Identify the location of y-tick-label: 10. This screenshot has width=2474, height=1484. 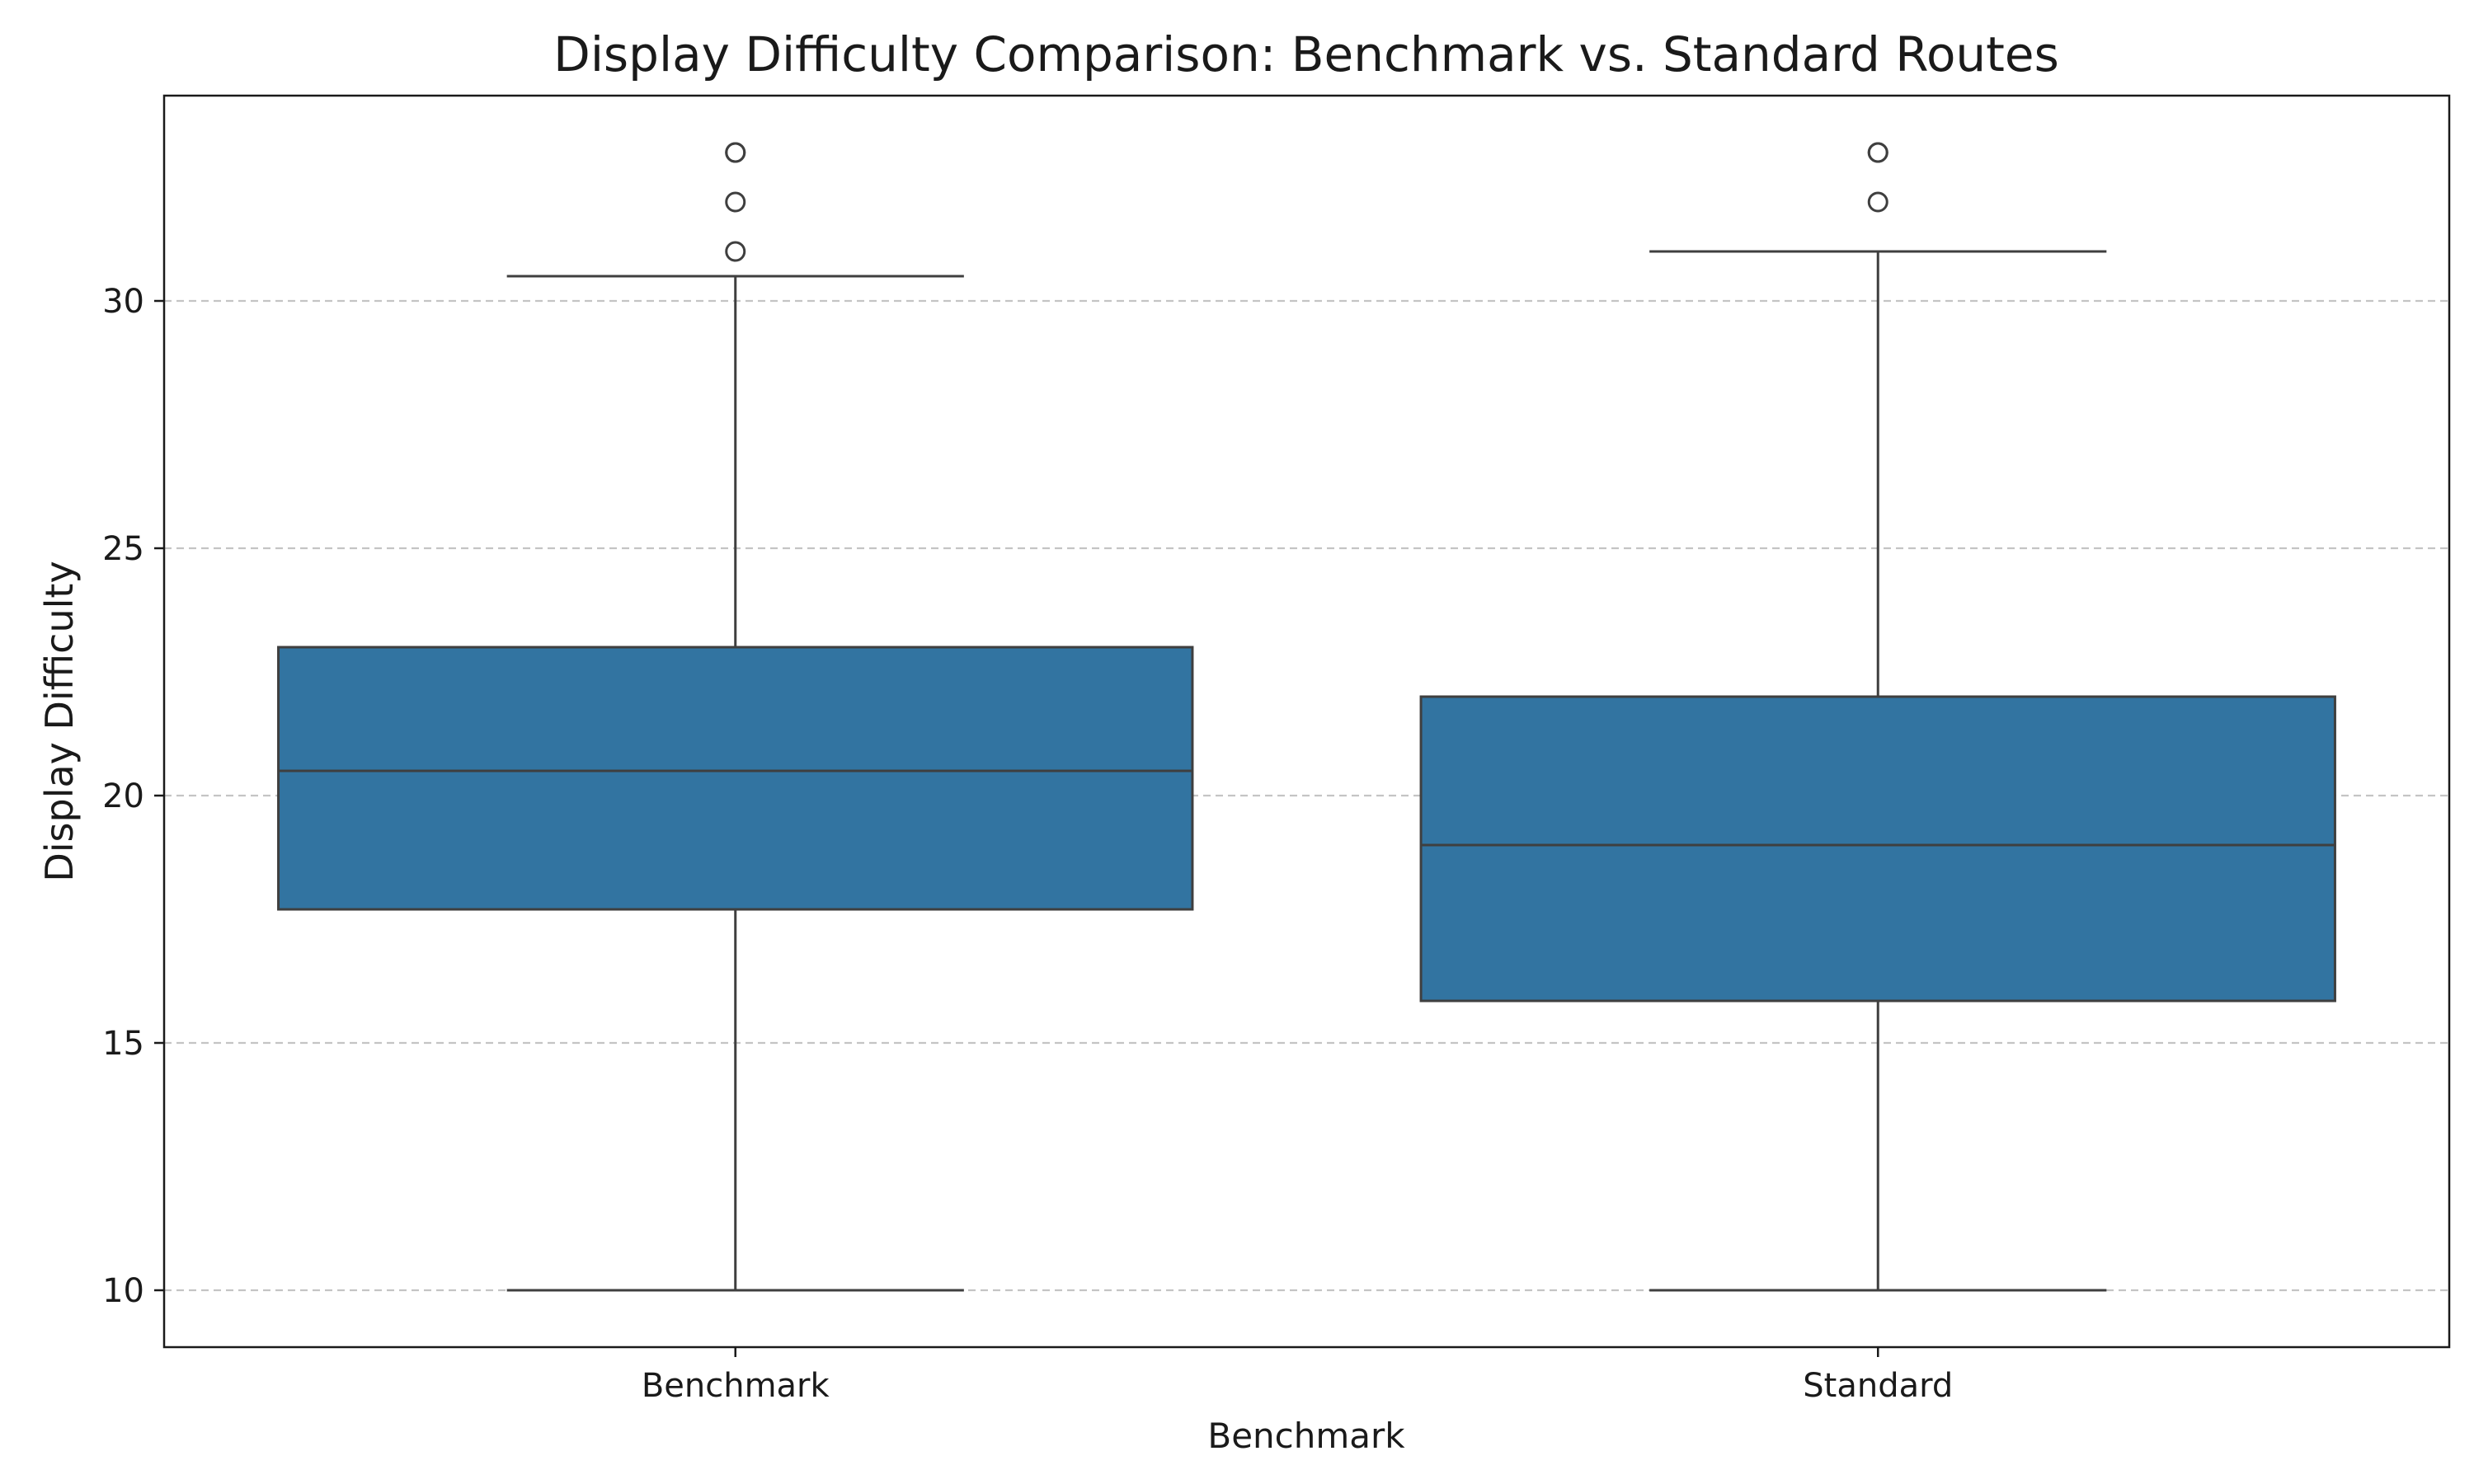
(123, 1291).